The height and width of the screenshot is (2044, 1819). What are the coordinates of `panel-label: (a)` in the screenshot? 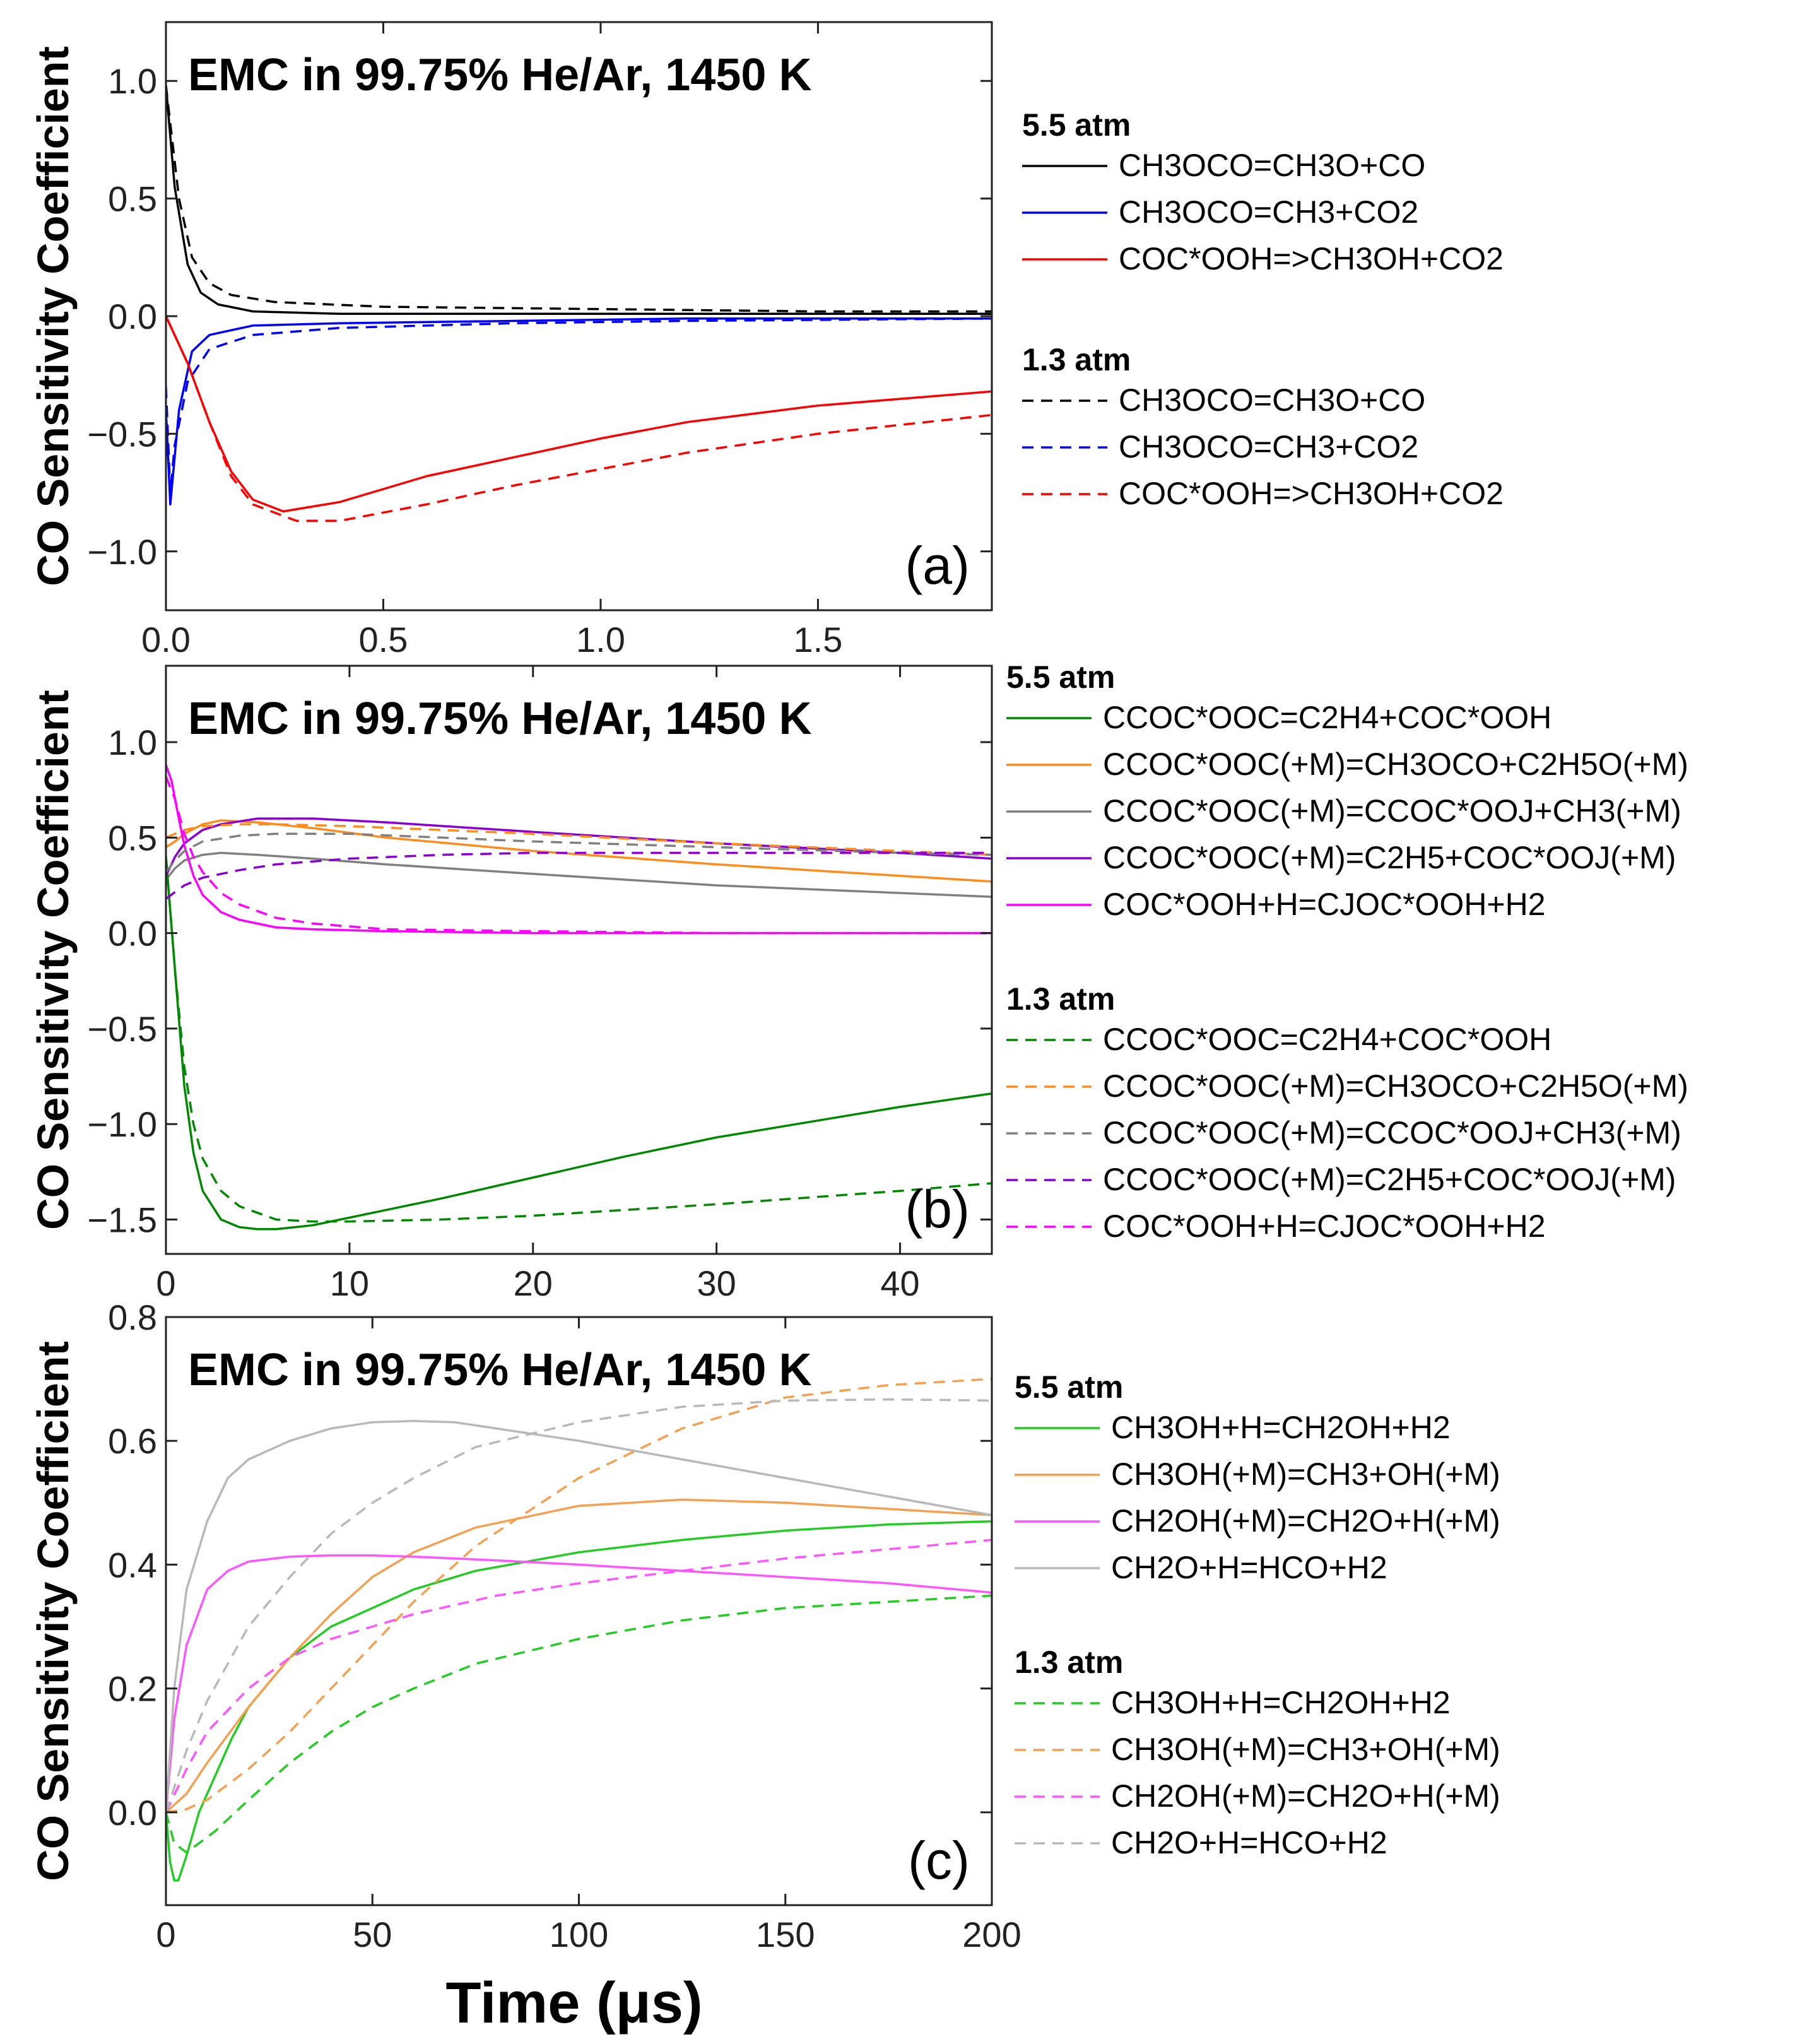 It's located at (937, 566).